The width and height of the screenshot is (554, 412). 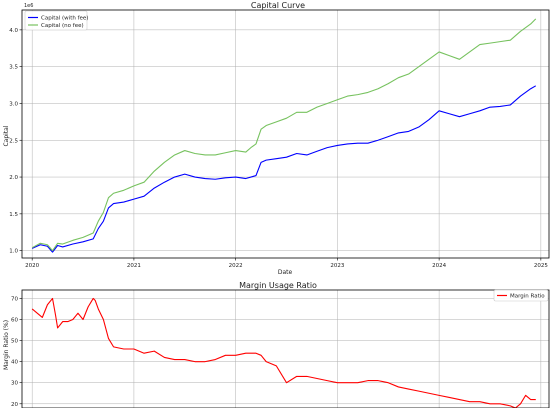 What do you see at coordinates (134, 266) in the screenshot?
I see `top-x-tick-label: 2021` at bounding box center [134, 266].